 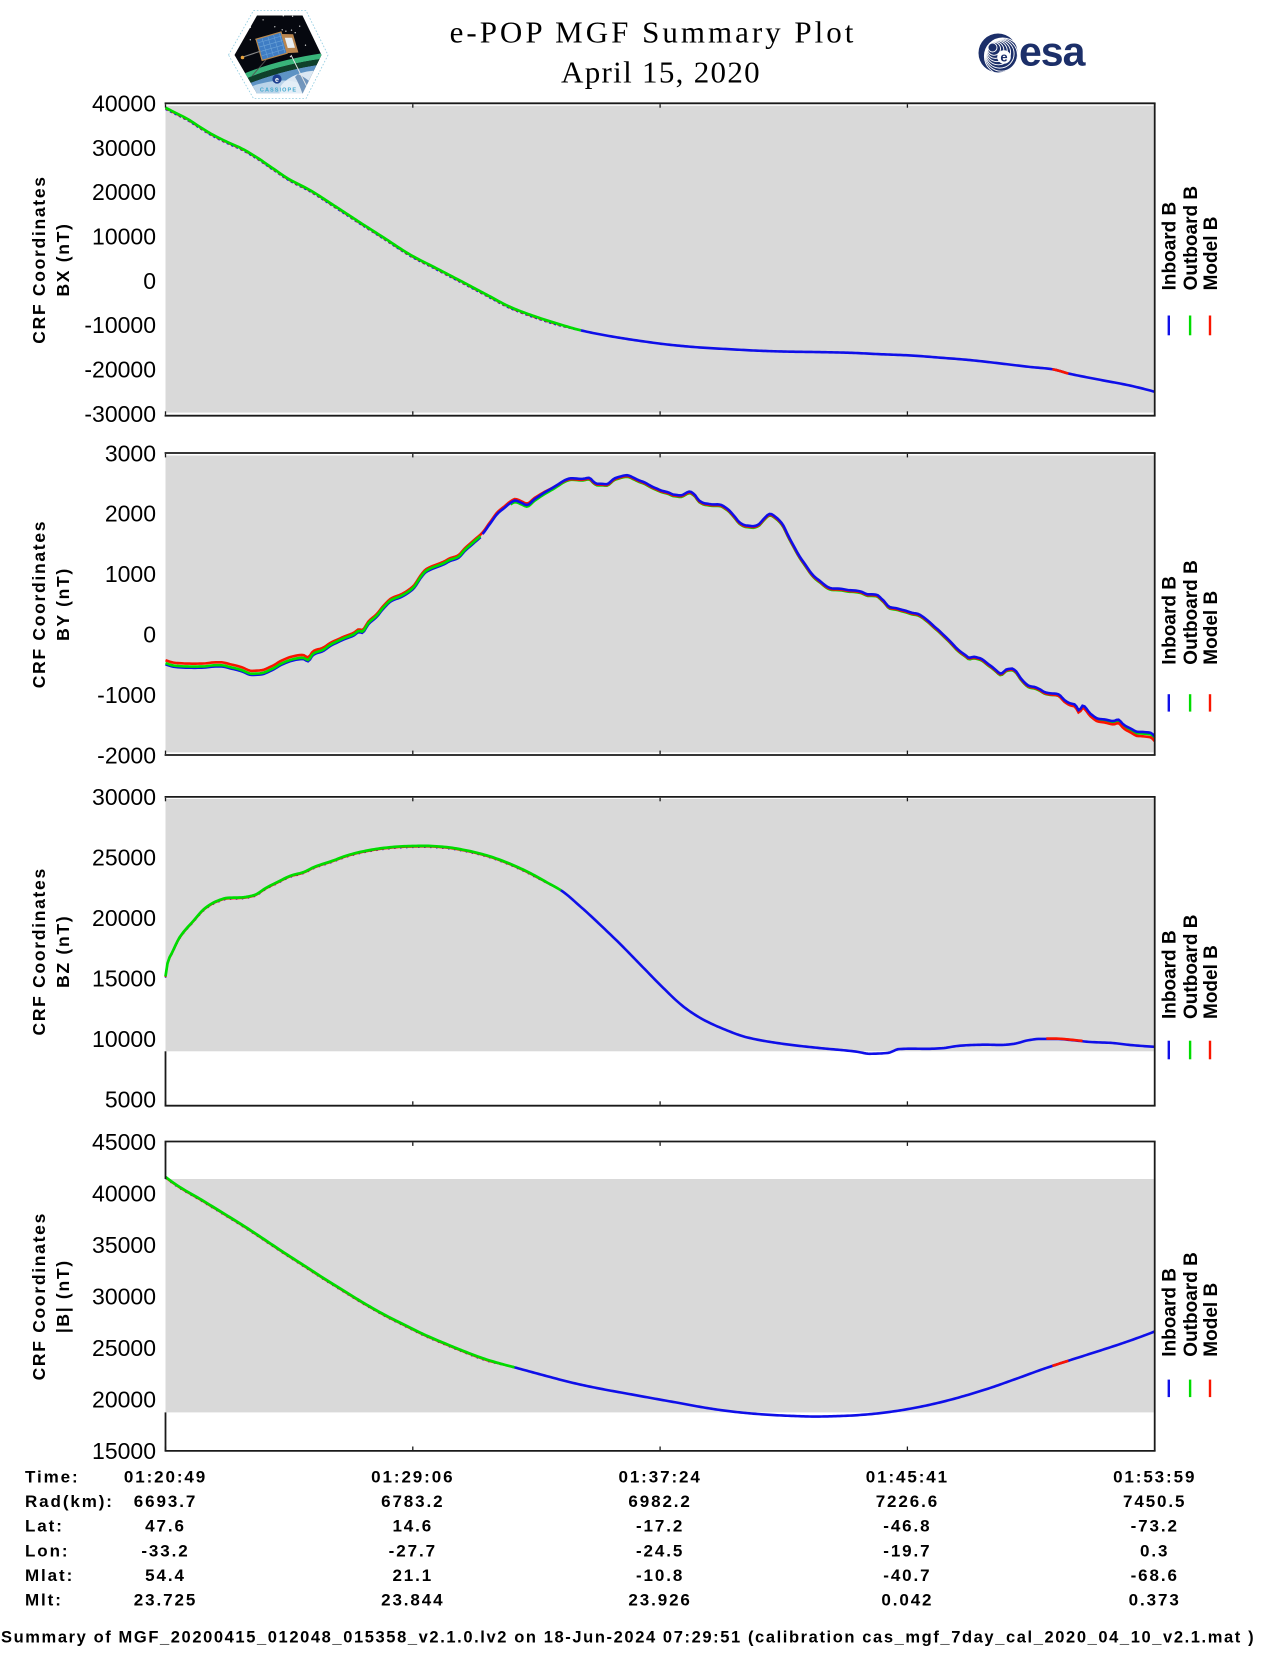 I want to click on svg-text: 6693.7, so click(x=165, y=1501).